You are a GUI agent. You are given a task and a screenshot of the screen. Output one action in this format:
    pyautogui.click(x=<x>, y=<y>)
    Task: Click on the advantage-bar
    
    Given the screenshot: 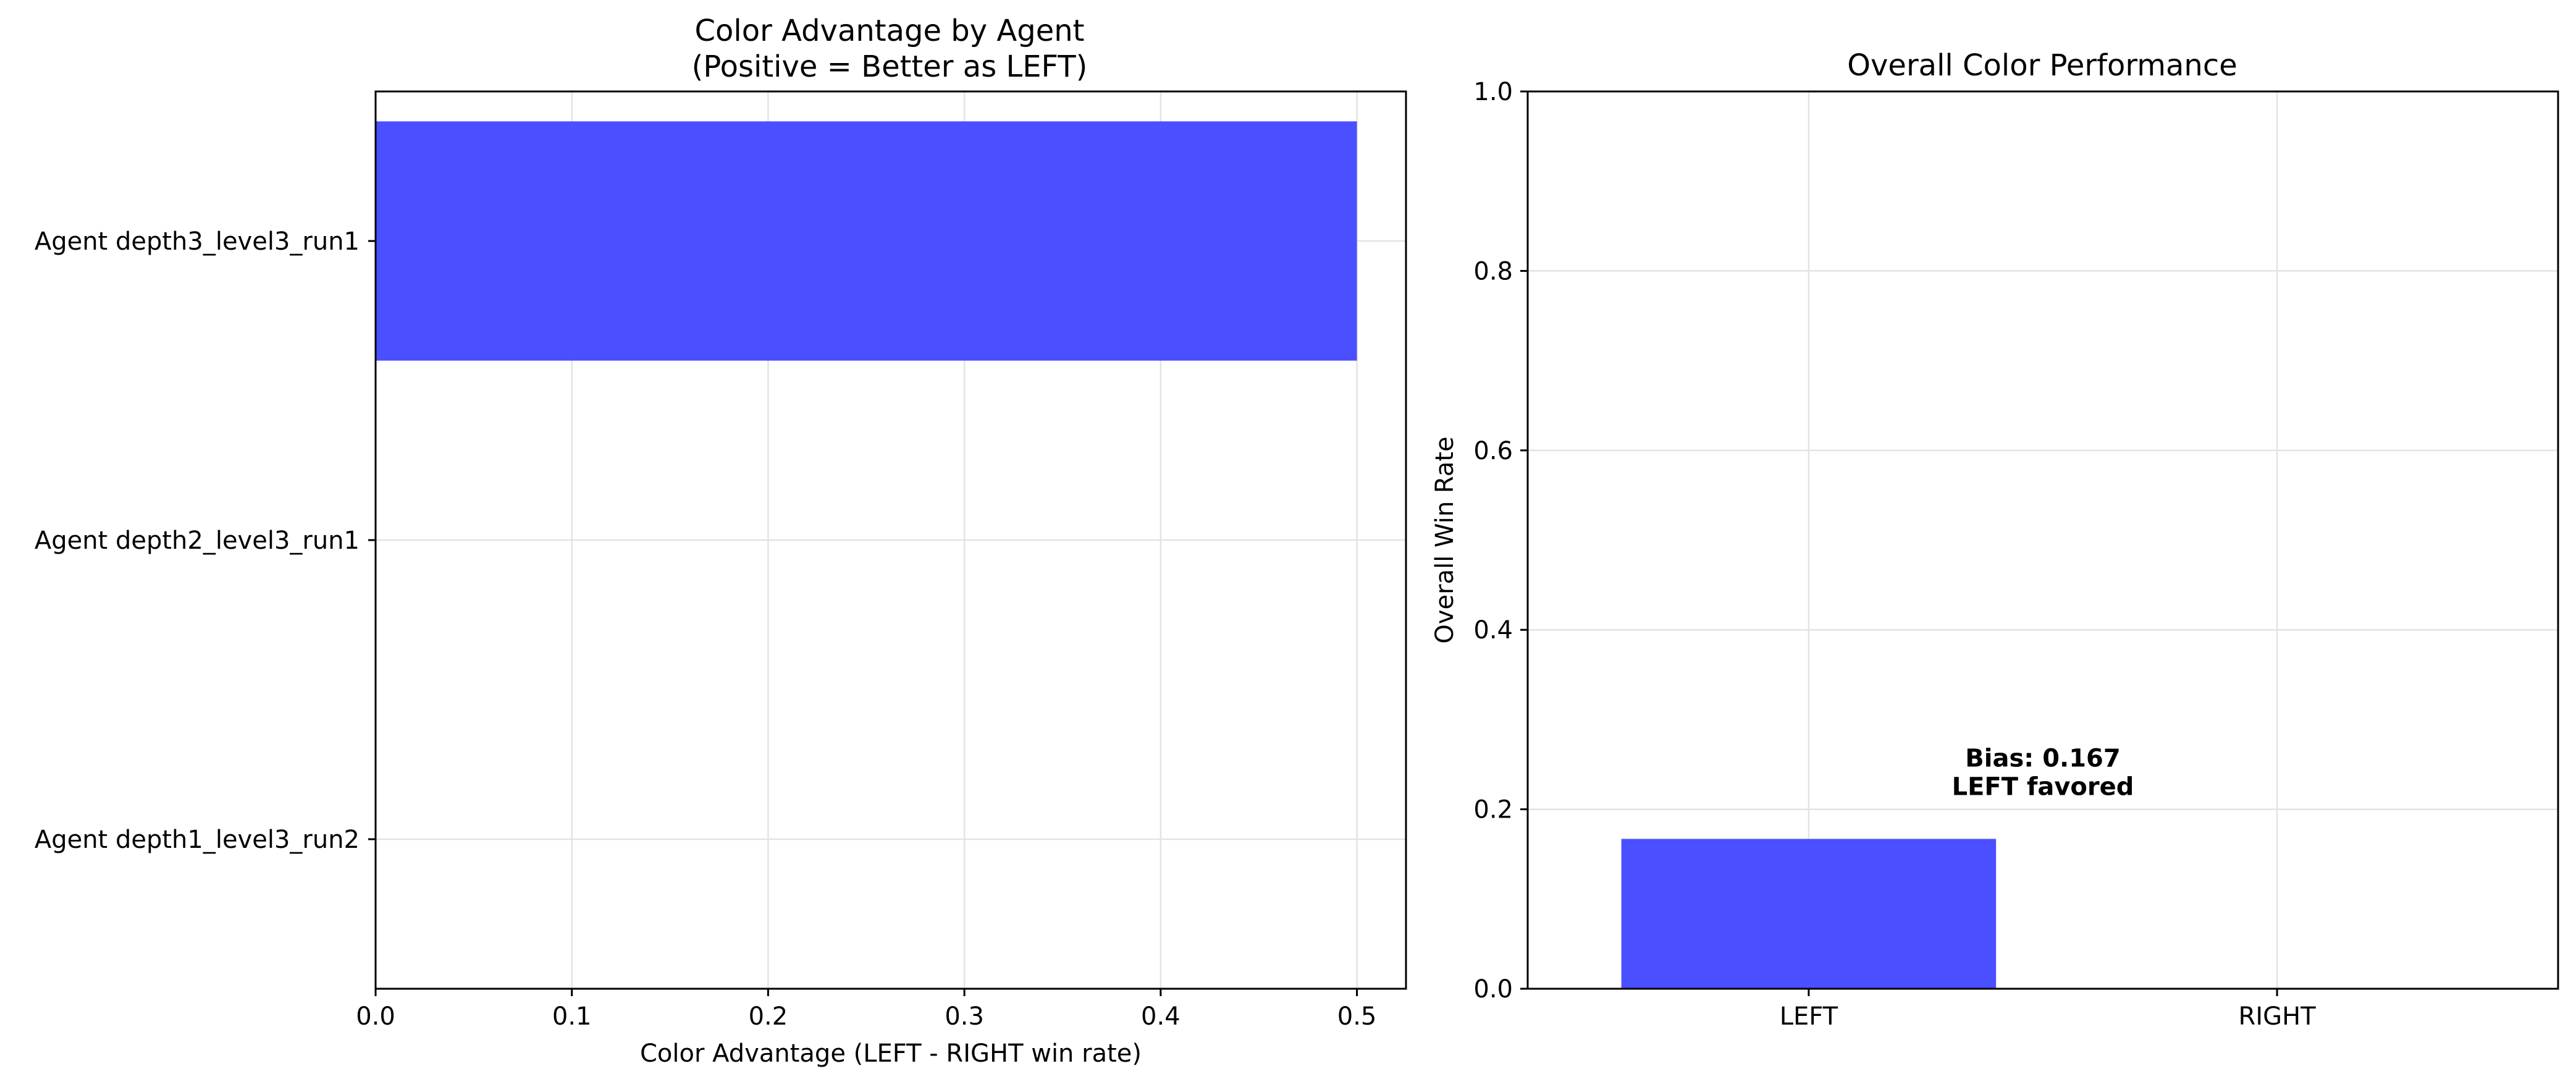 What is the action you would take?
    pyautogui.click(x=866, y=241)
    